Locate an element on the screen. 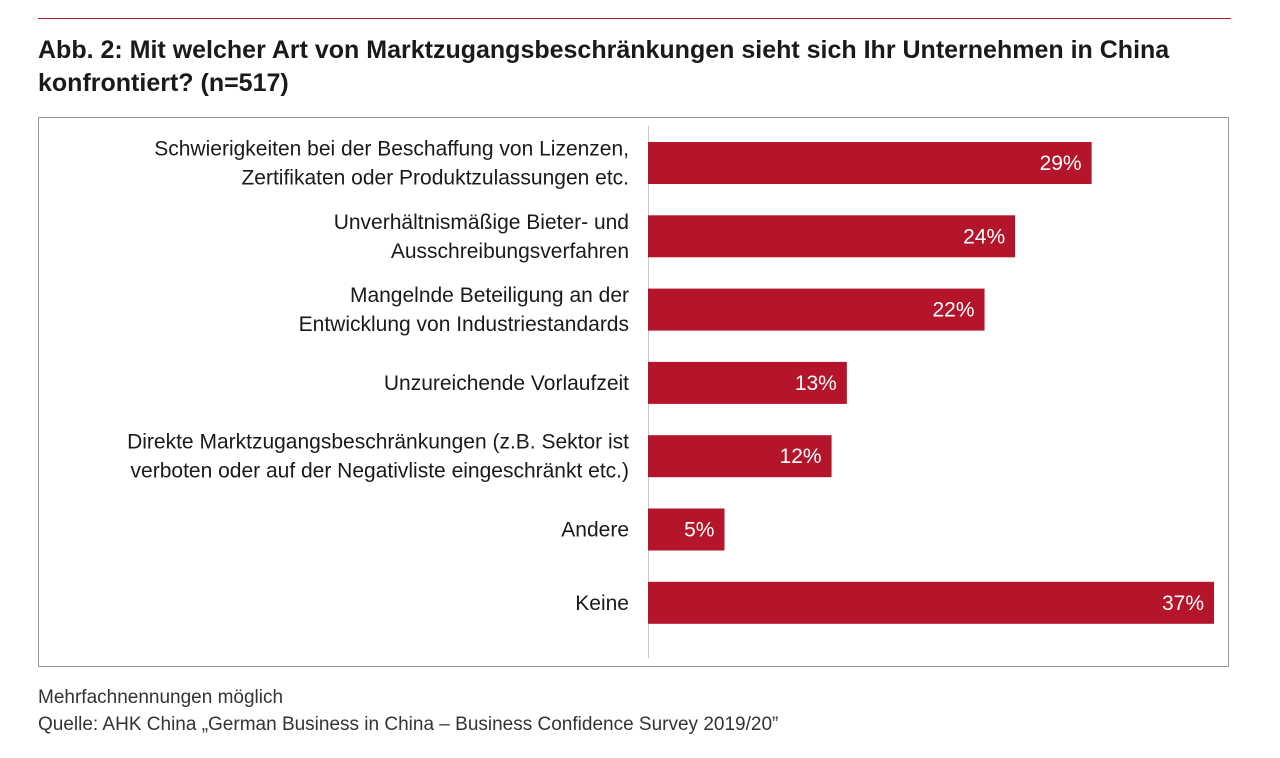 This screenshot has height=758, width=1280. category-label: Unverhältnismäßige Bieter- und is located at coordinates (481, 222).